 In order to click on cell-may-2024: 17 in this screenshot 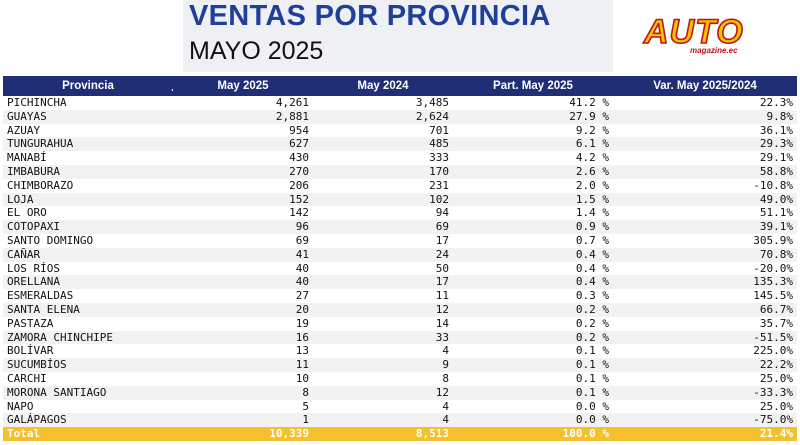, I will do `click(383, 282)`.